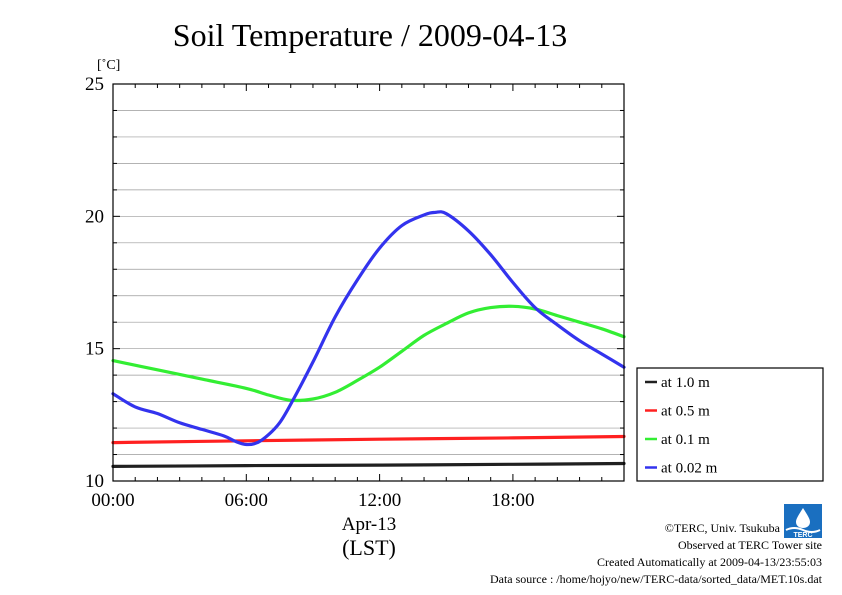 The image size is (842, 595). What do you see at coordinates (108, 65) in the screenshot?
I see `y-axis-unit: [˚C]` at bounding box center [108, 65].